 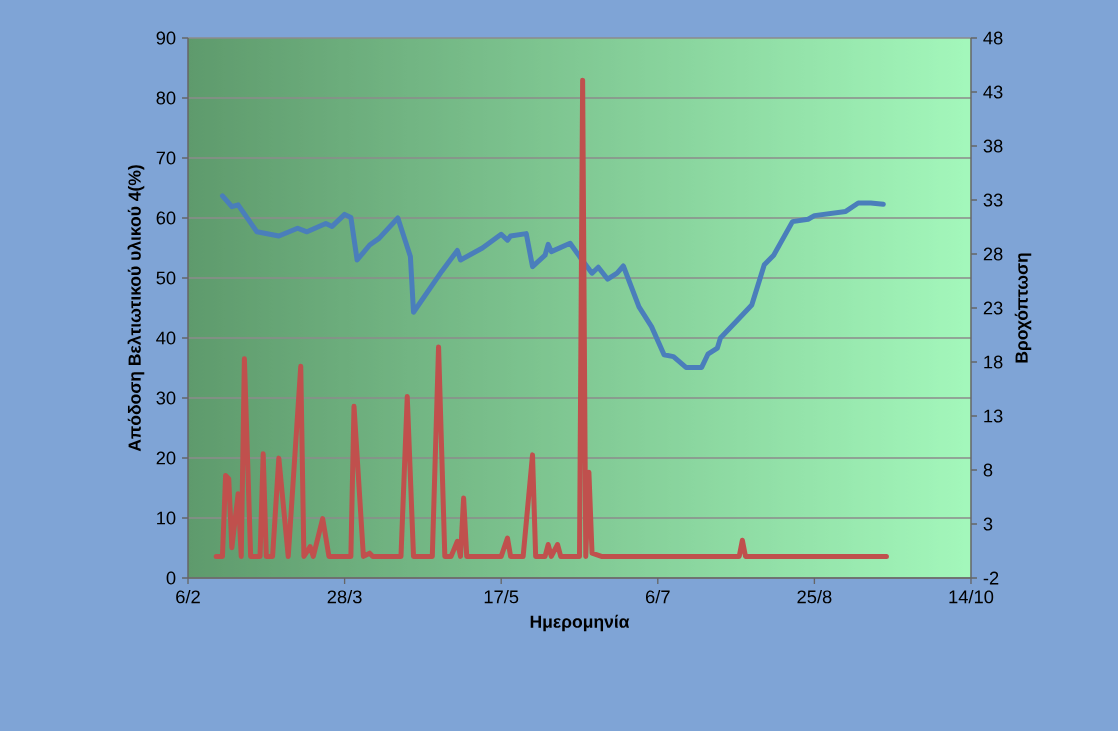 What do you see at coordinates (344, 596) in the screenshot?
I see `x-tick-label: 28/3` at bounding box center [344, 596].